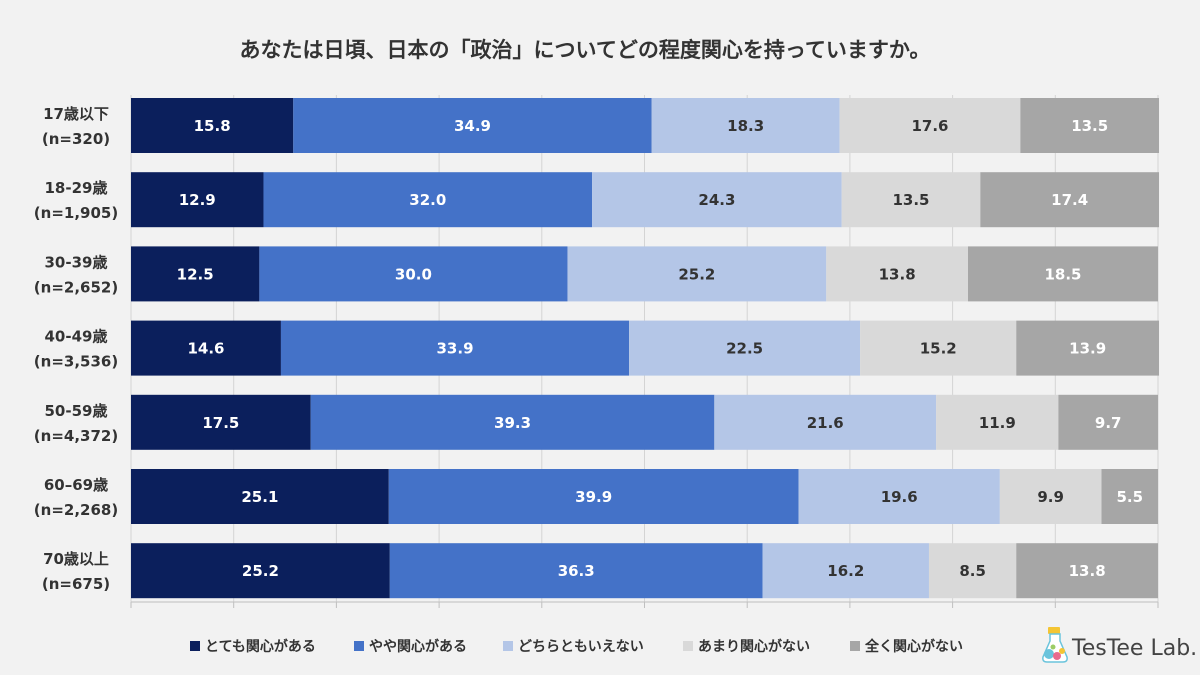 The image size is (1200, 675). What do you see at coordinates (76, 436) in the screenshot?
I see `category-sample-size: (n=4,372)` at bounding box center [76, 436].